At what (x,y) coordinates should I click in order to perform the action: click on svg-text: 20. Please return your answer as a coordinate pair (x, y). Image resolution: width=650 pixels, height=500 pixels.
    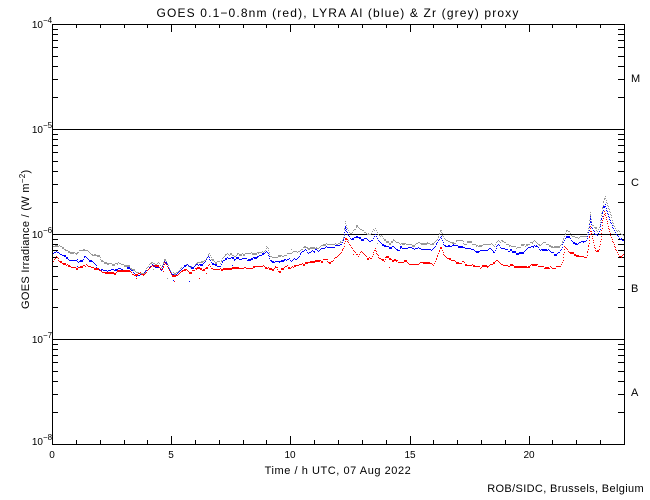
    Looking at the image, I should click on (529, 455).